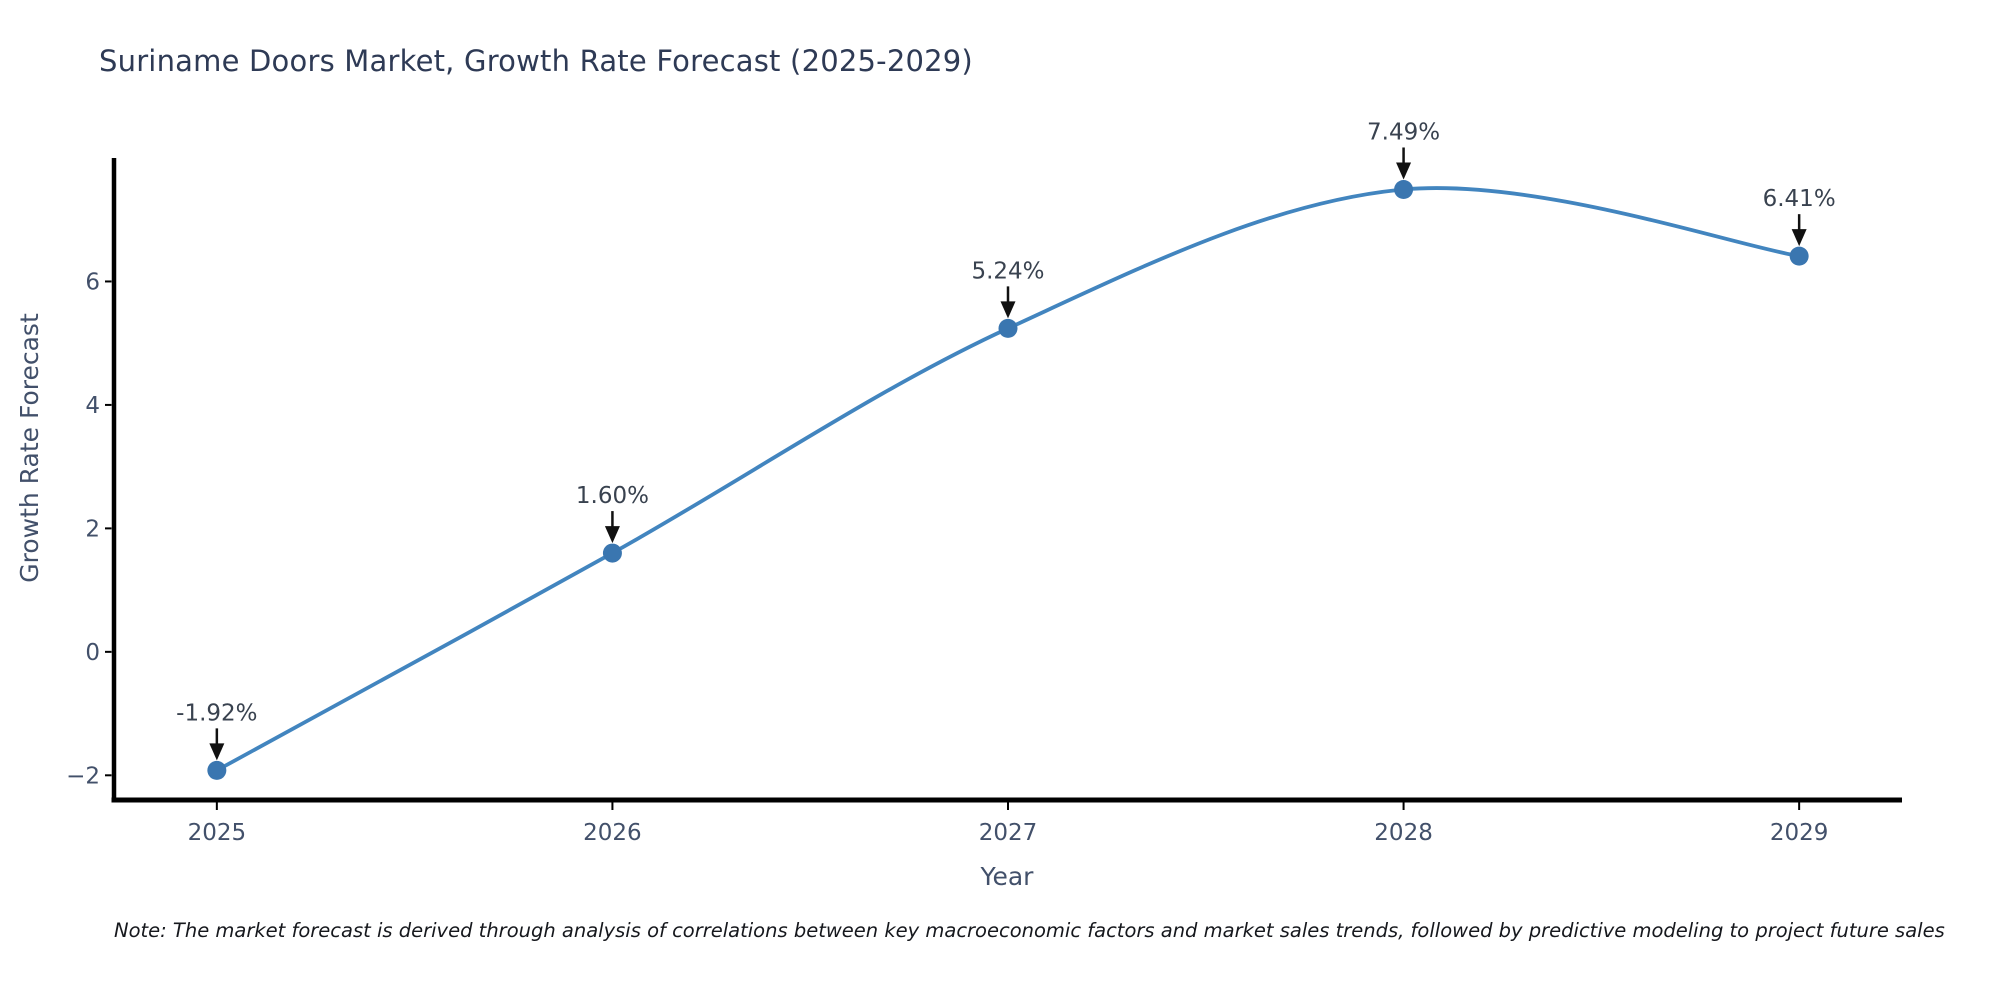 This screenshot has width=2000, height=1000. I want to click on y-tick-label: −2, so click(83, 776).